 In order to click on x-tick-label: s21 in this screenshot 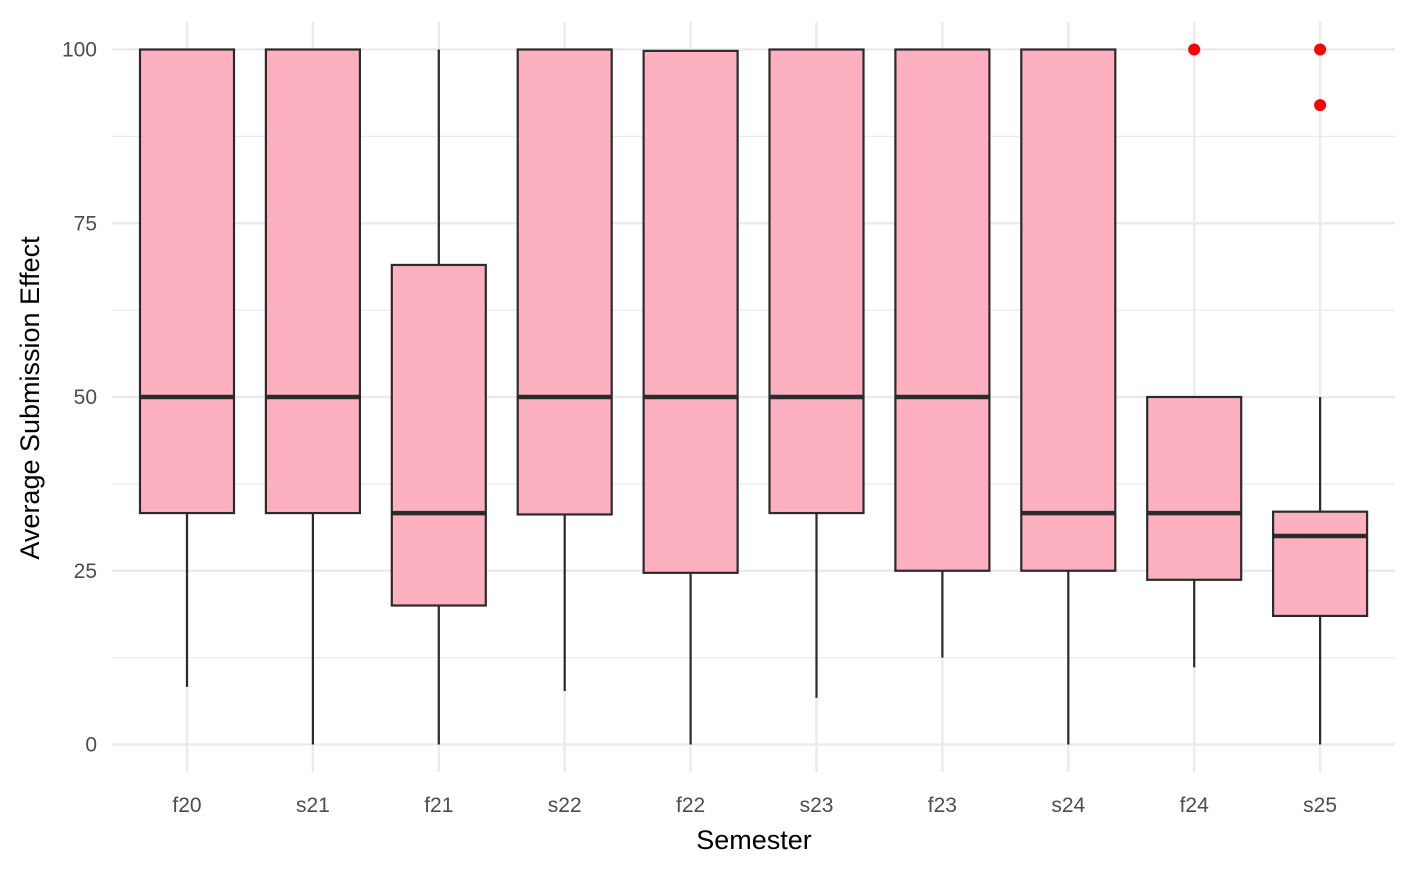, I will do `click(313, 805)`.